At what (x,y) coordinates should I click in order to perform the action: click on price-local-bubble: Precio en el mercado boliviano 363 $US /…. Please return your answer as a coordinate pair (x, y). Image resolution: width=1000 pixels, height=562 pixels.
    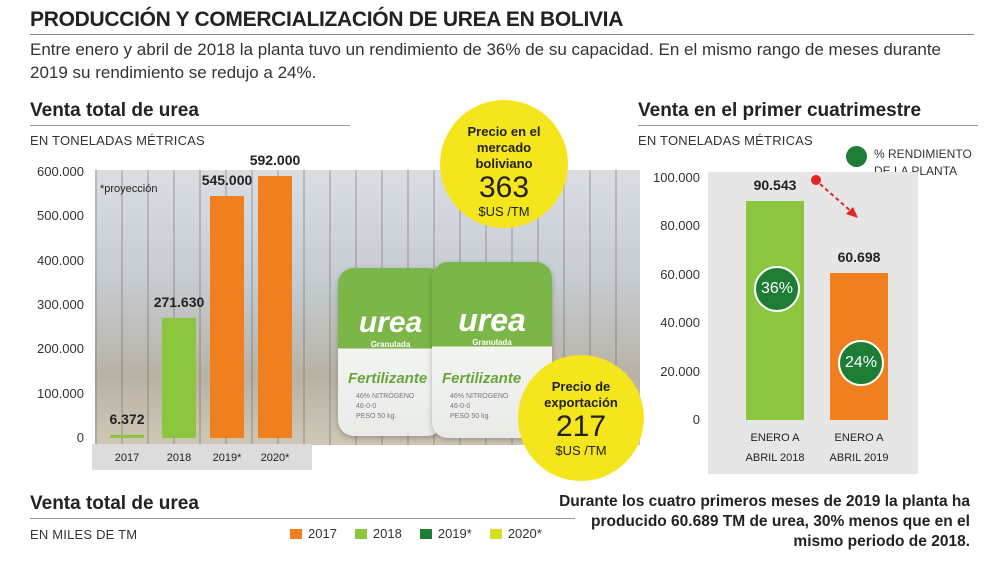
    Looking at the image, I should click on (504, 164).